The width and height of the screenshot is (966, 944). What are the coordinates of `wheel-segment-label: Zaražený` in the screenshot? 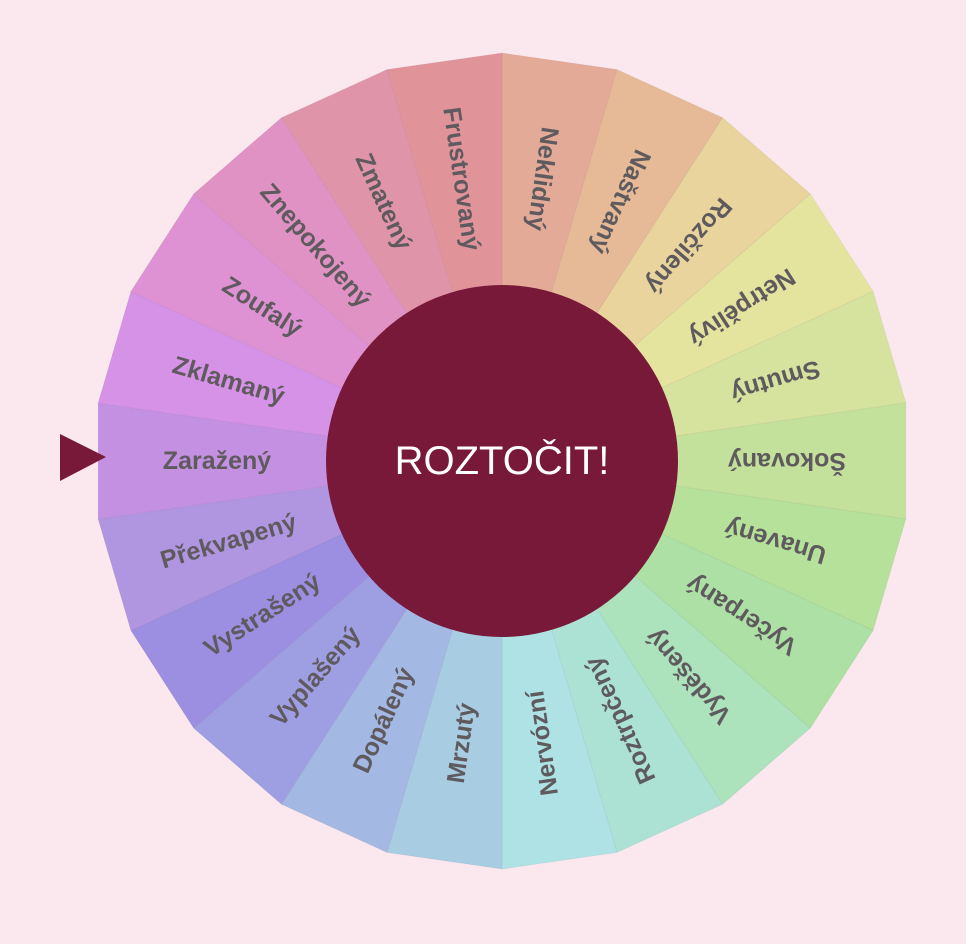 It's located at (217, 461).